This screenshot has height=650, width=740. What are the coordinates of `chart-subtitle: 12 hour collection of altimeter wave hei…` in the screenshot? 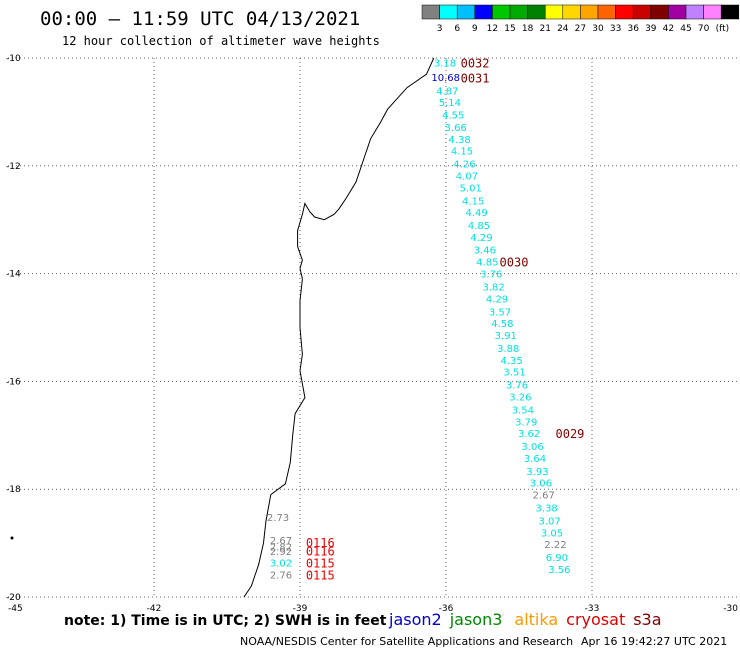 It's located at (221, 41).